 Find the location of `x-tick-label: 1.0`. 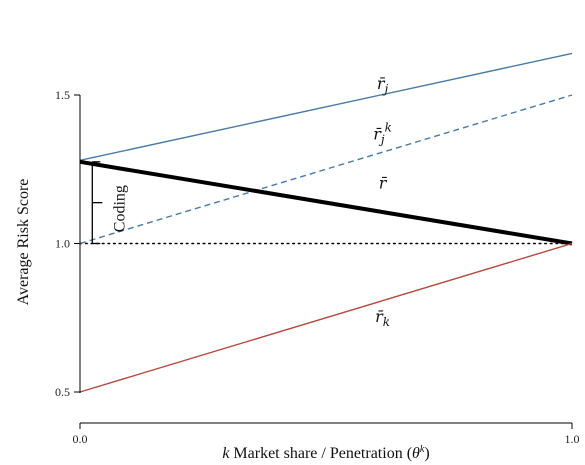

x-tick-label: 1.0 is located at coordinates (572, 439).